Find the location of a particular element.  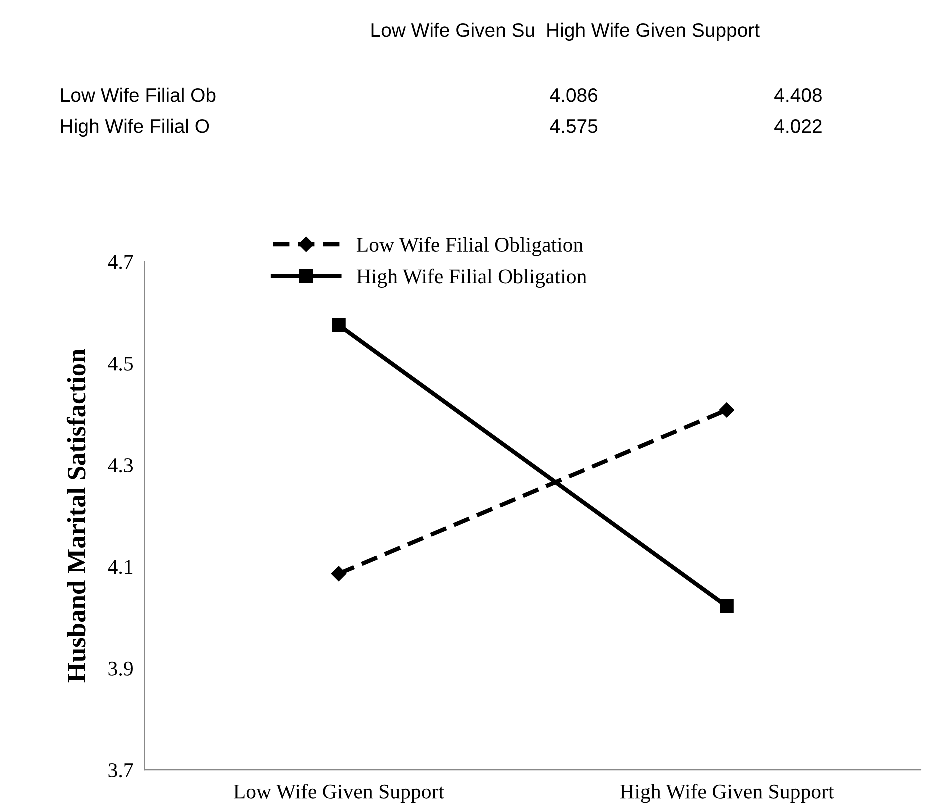

legend-label: High Wife Filial Obligation is located at coordinates (471, 278).